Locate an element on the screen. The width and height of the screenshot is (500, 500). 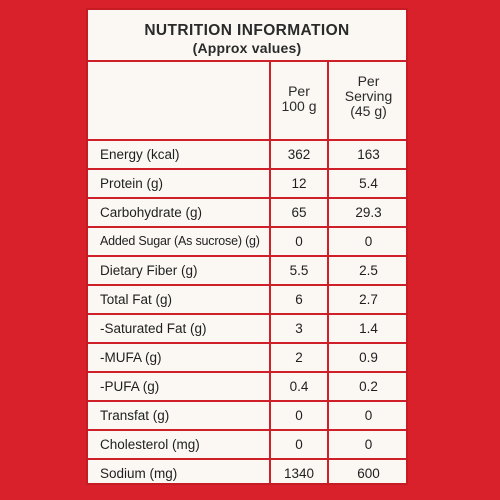
column-header-rule is located at coordinates (247, 140).